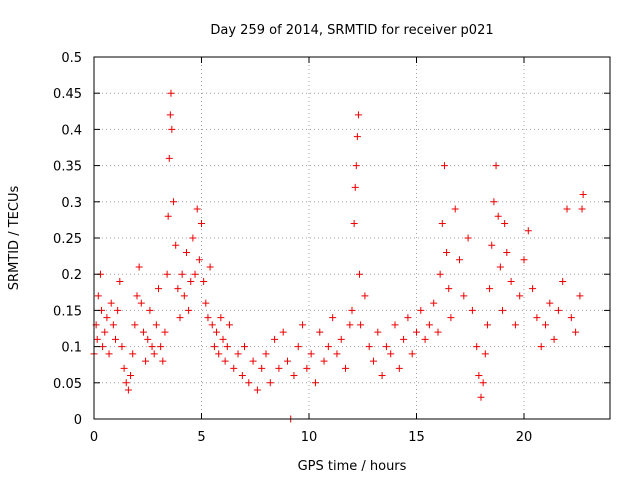 This screenshot has width=640, height=480. What do you see at coordinates (78, 420) in the screenshot?
I see `y-tick-label: 0` at bounding box center [78, 420].